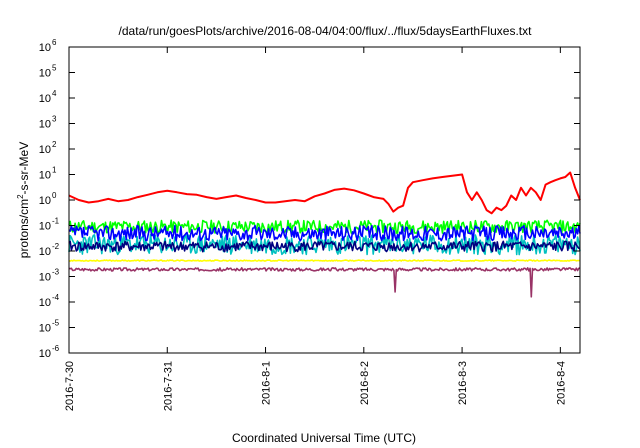  Describe the element at coordinates (54, 68) in the screenshot. I see `y-tick-exponent: 5` at that location.